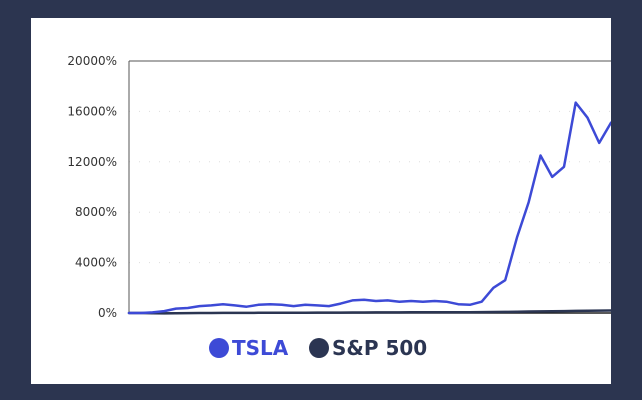  I want to click on legend-label-s-p-500: S&P 500, so click(379, 348).